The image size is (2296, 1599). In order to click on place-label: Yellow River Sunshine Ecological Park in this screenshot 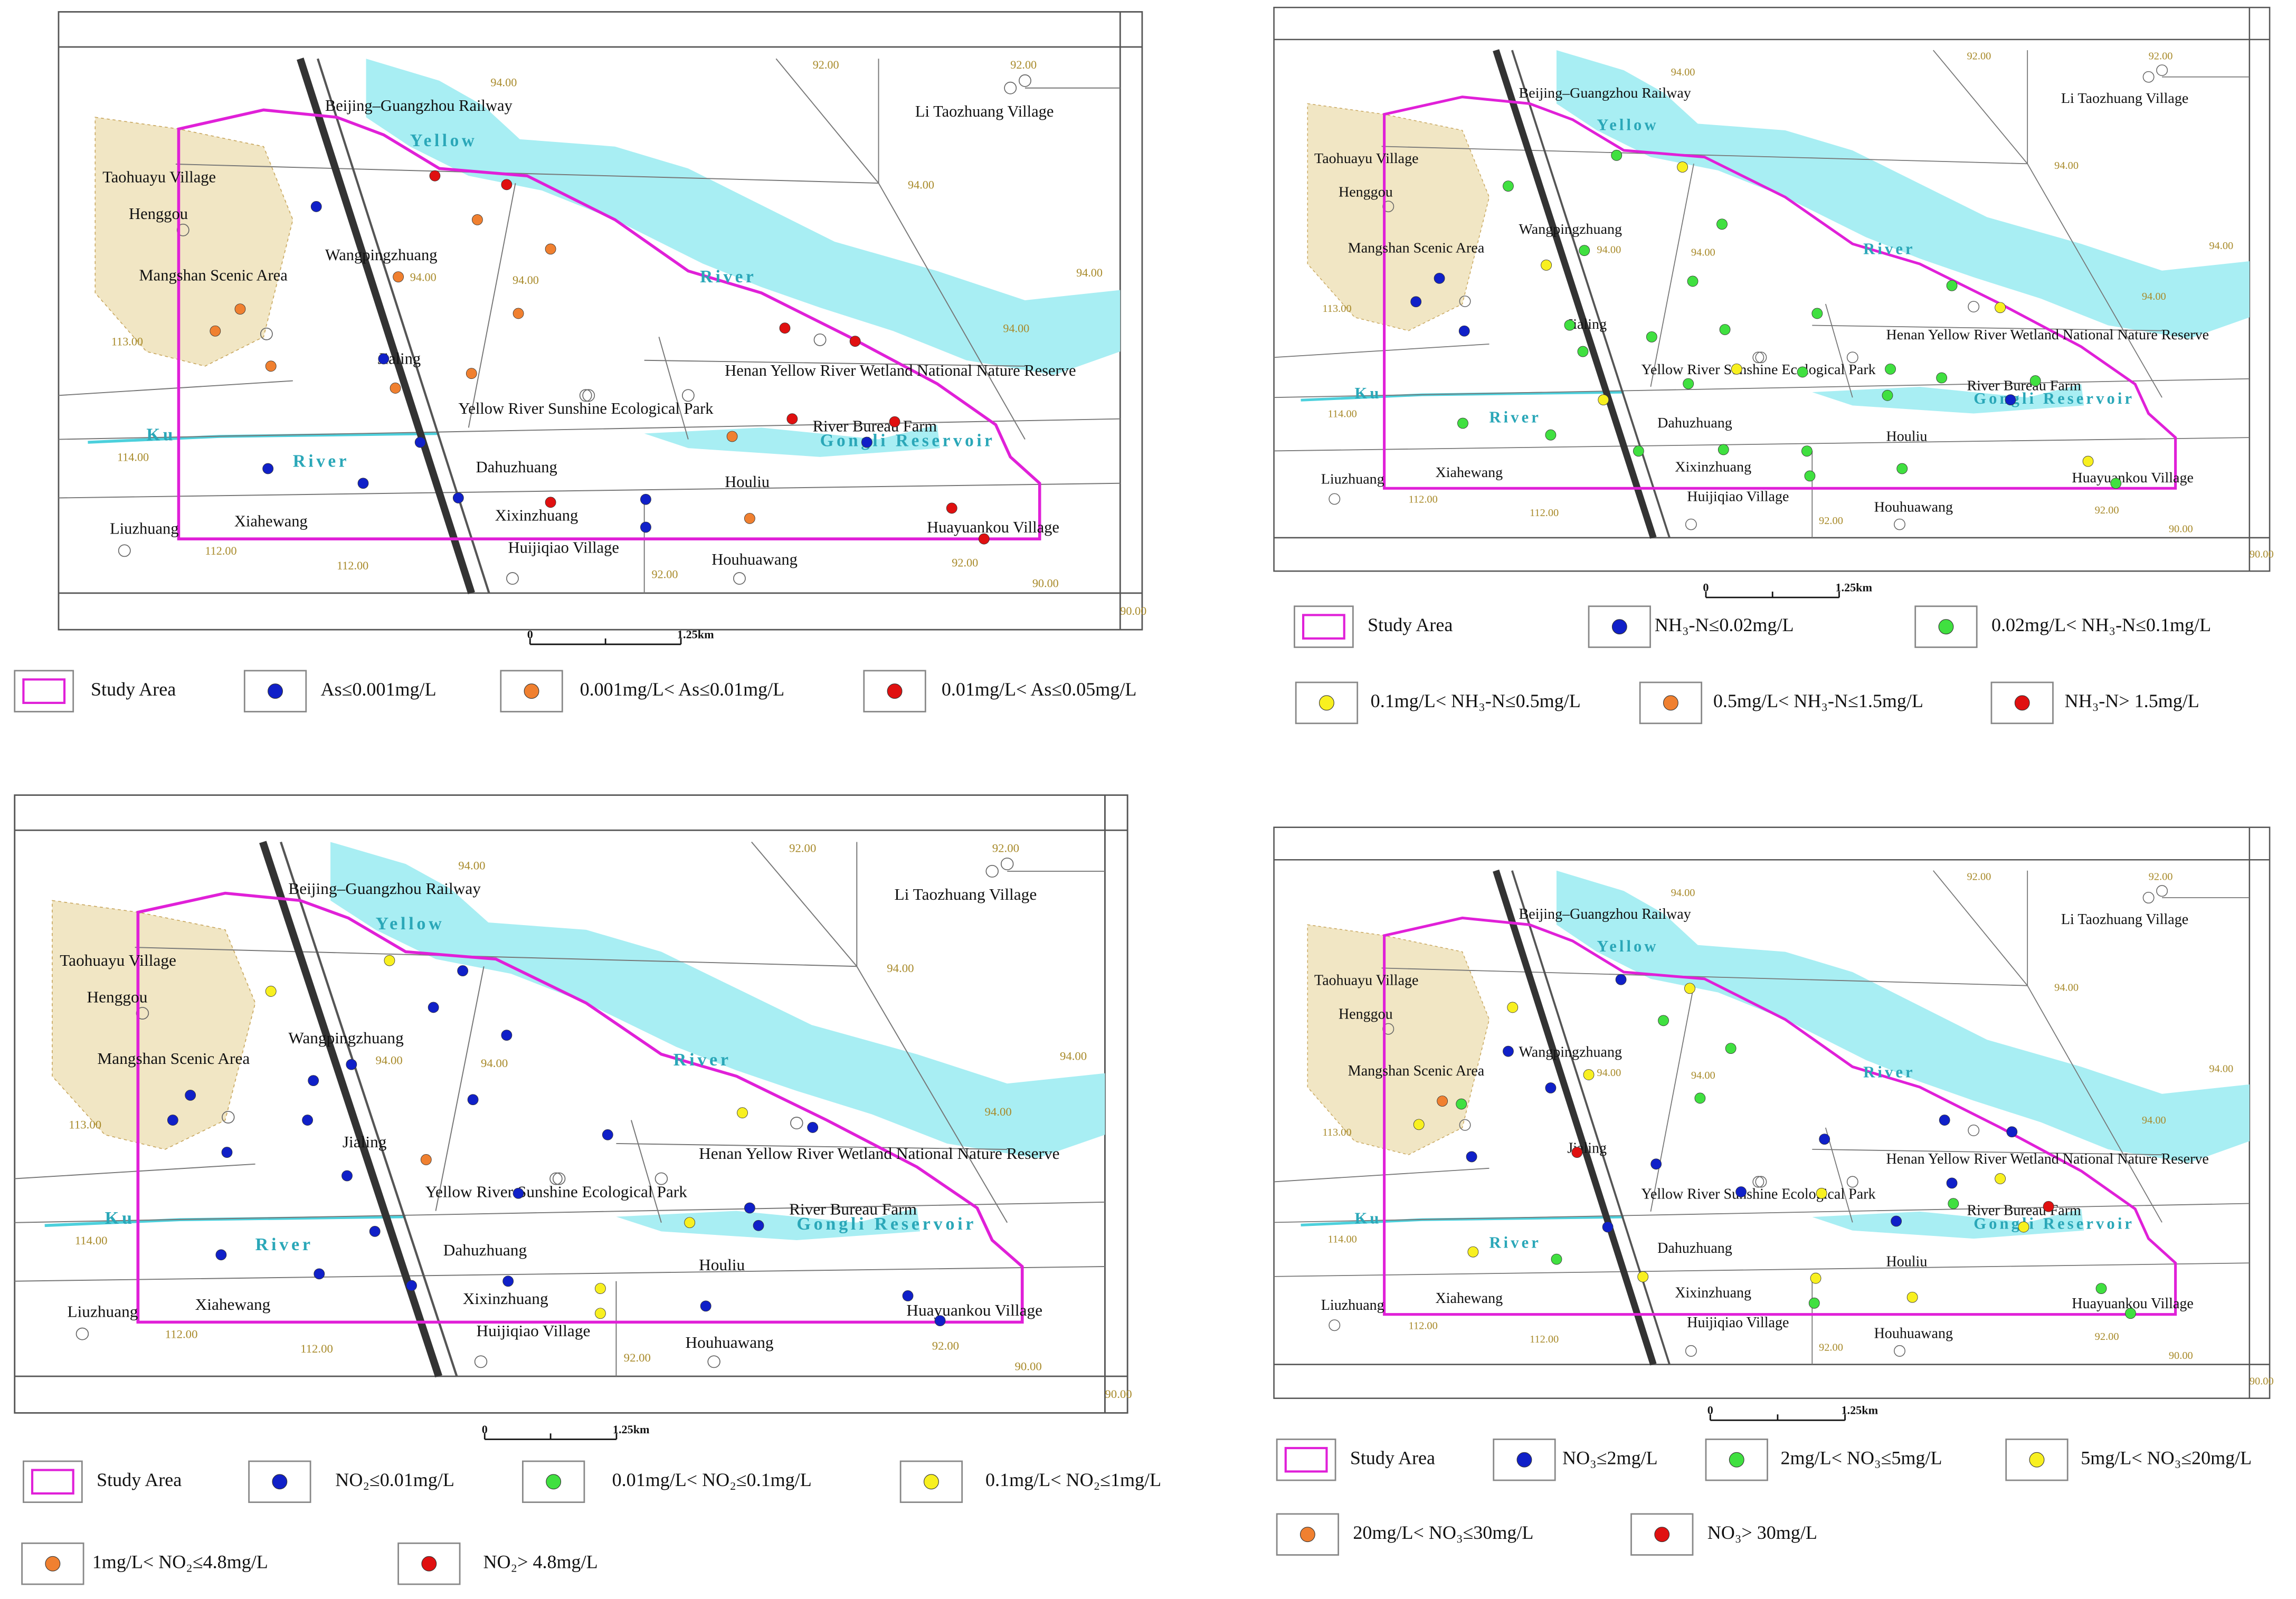, I will do `click(1759, 369)`.